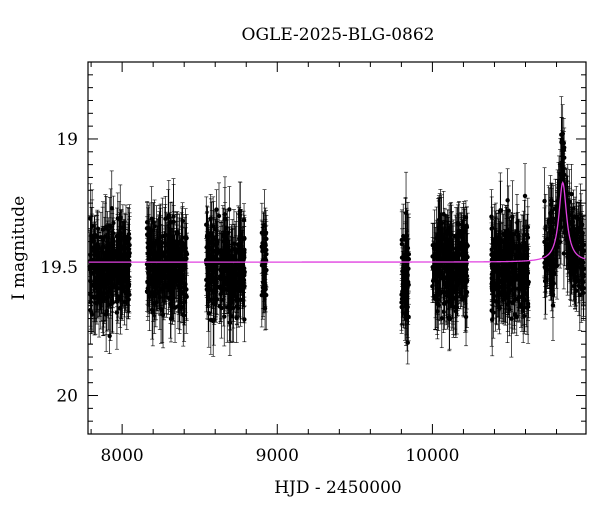 Image resolution: width=600 pixels, height=512 pixels. I want to click on y-tick-label: 20, so click(67, 397).